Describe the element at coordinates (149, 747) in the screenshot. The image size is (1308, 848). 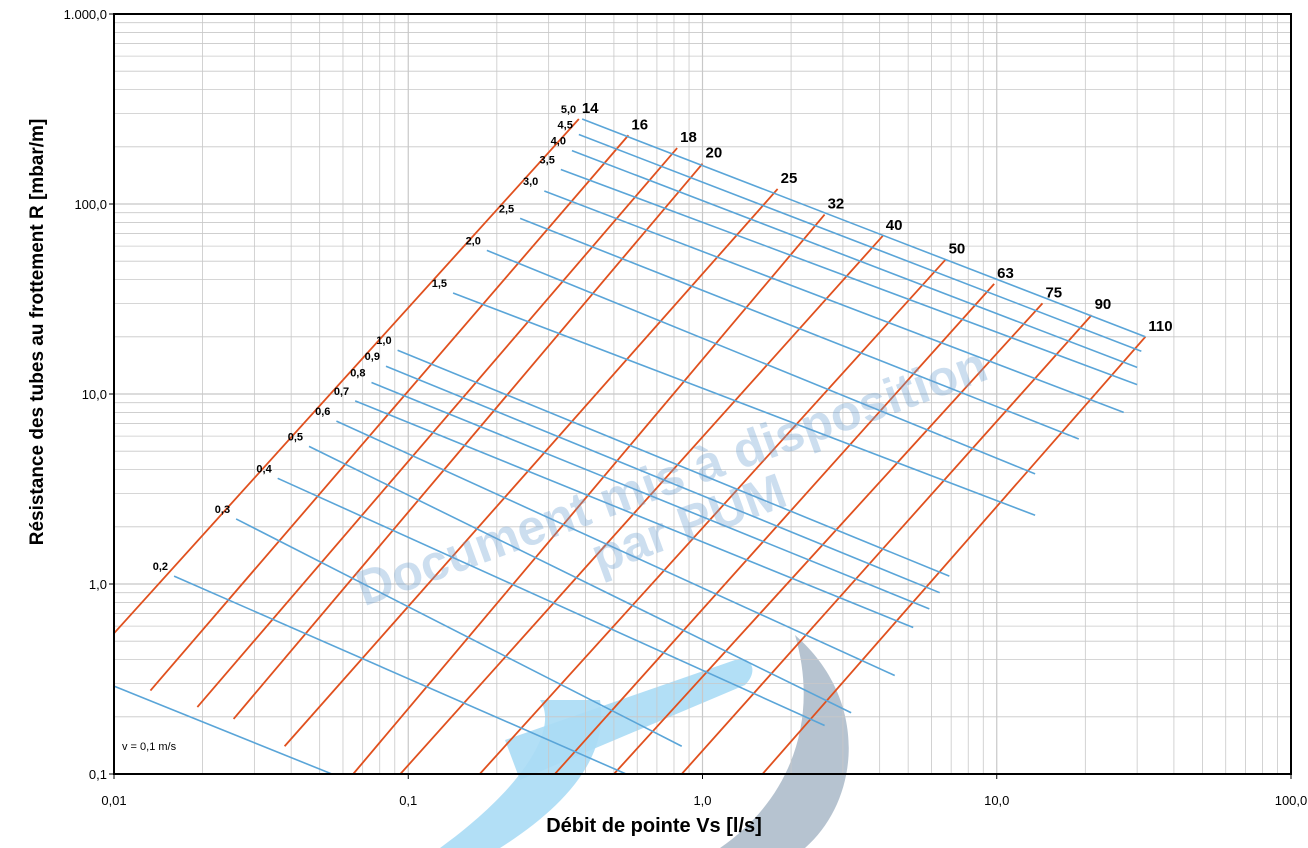
I see `velocity-label: v = 0,1 m/s` at that location.